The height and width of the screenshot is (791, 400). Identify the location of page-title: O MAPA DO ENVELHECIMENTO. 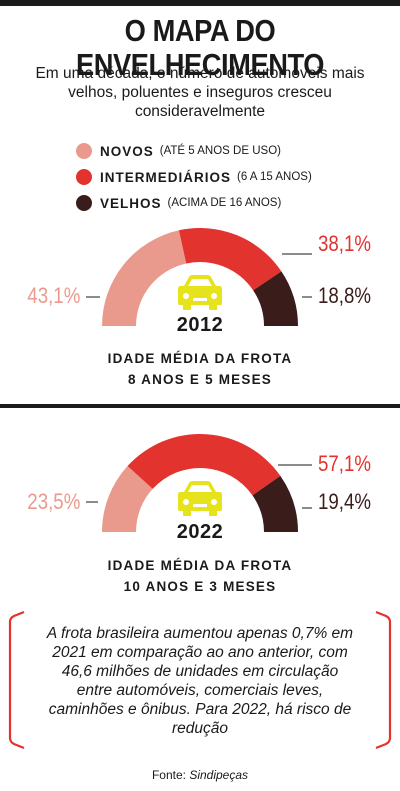
(200, 47).